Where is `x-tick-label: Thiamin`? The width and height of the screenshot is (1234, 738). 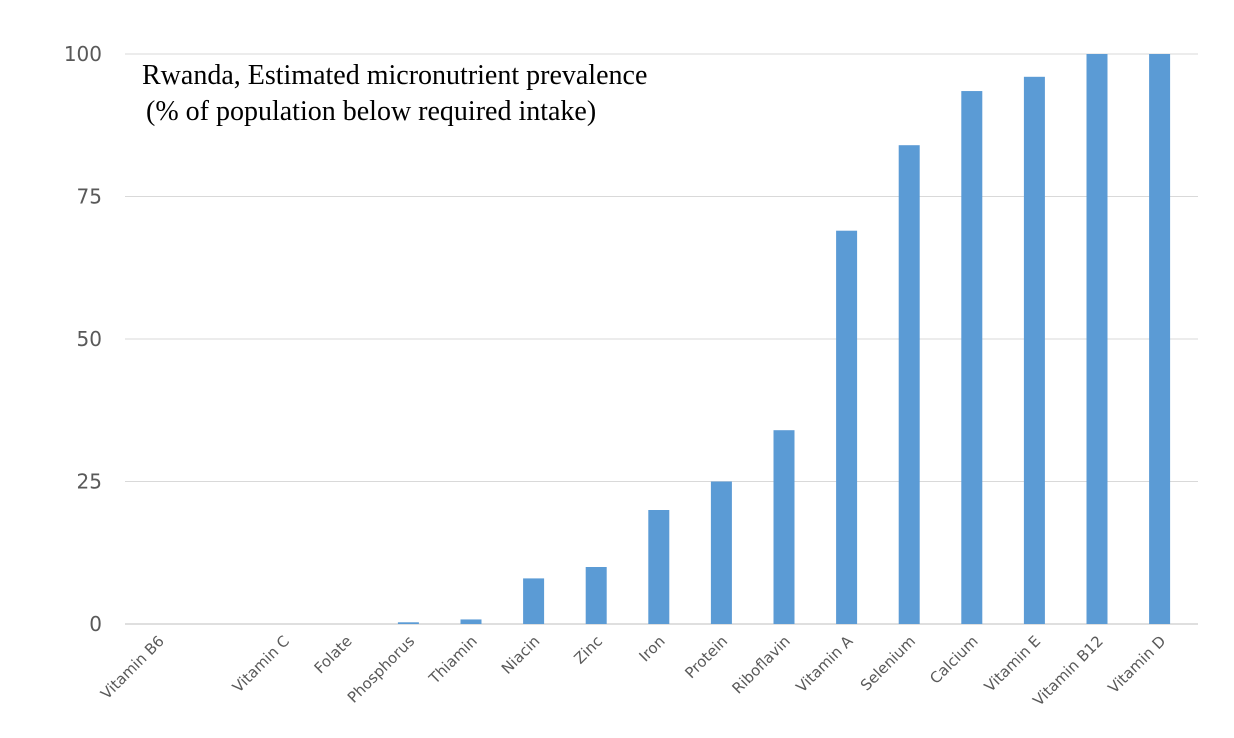 x-tick-label: Thiamin is located at coordinates (453, 660).